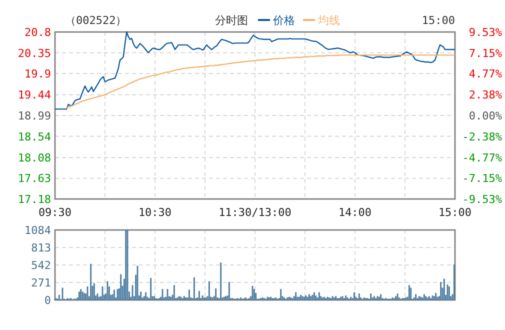 The image size is (505, 330). I want to click on line-series, so click(261, 81).